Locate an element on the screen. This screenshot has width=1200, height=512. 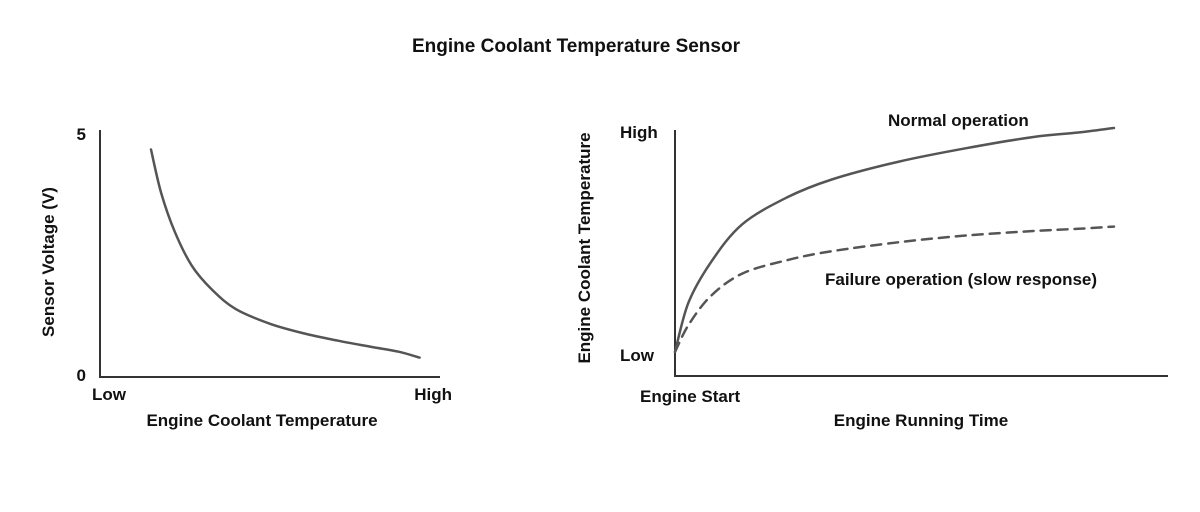
left-y-tick-low: 0 is located at coordinates (81, 375).